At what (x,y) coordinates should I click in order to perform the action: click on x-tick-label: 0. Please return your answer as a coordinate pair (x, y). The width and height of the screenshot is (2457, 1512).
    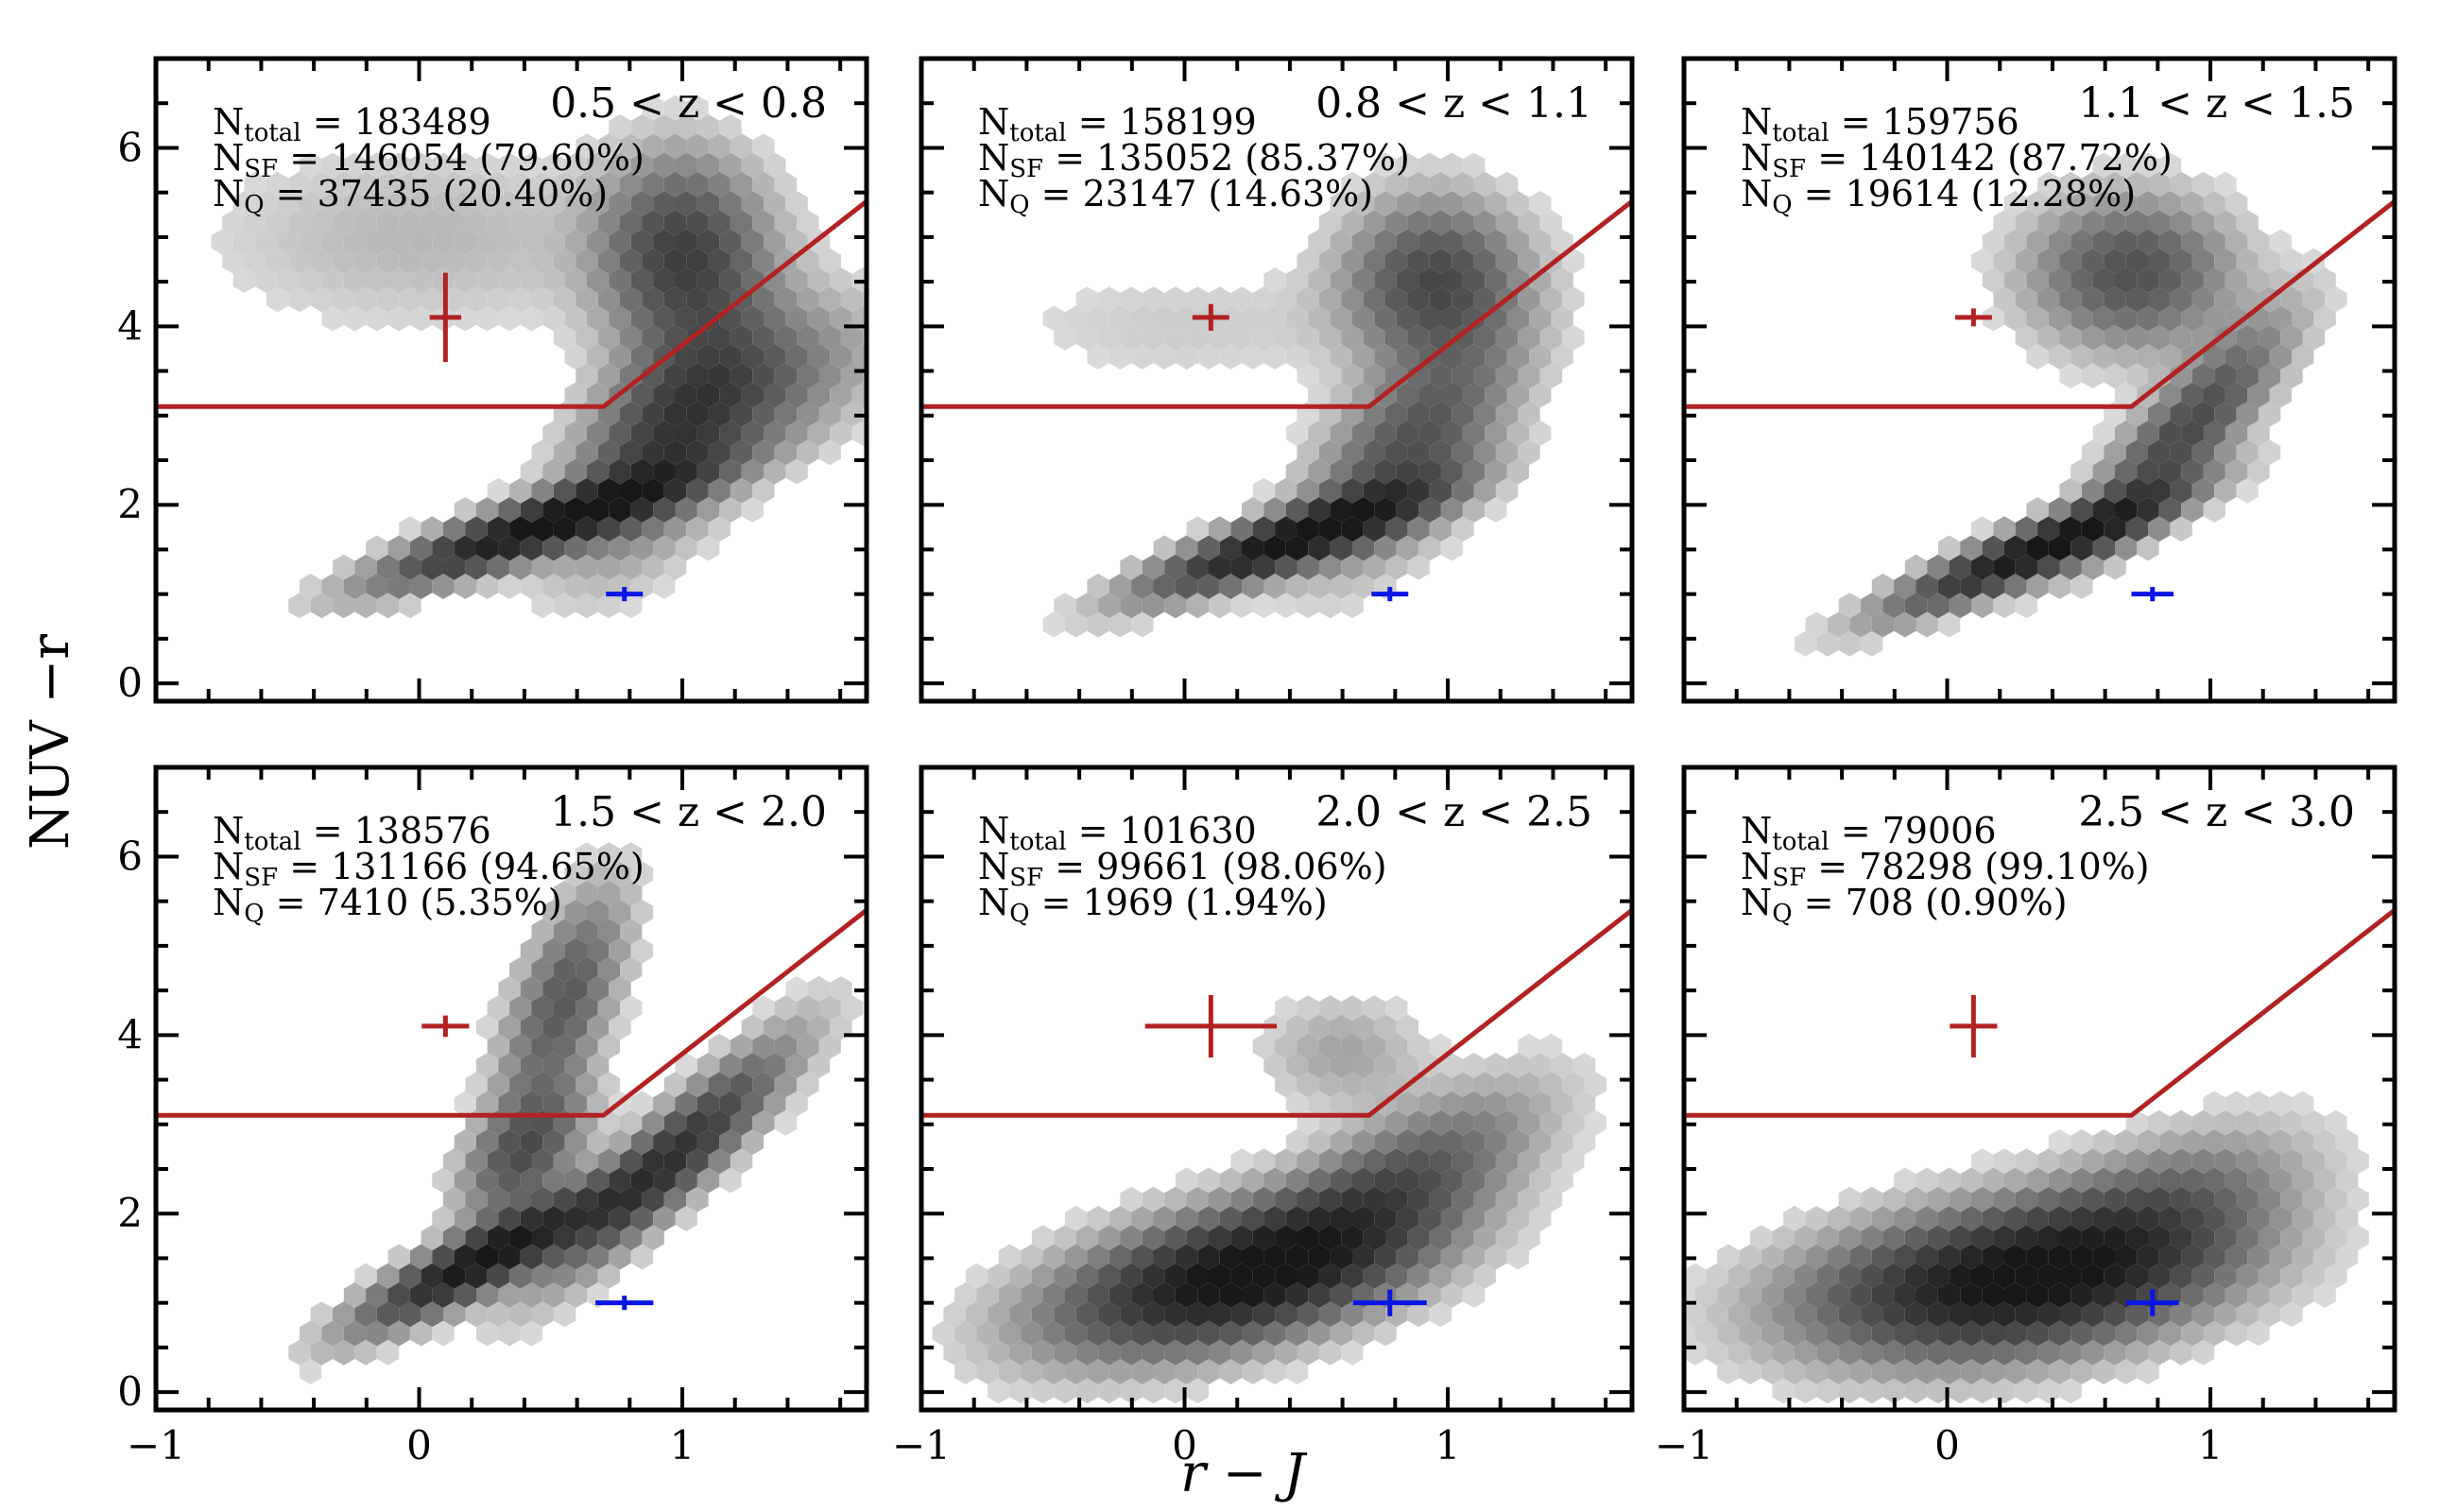
    Looking at the image, I should click on (1947, 1445).